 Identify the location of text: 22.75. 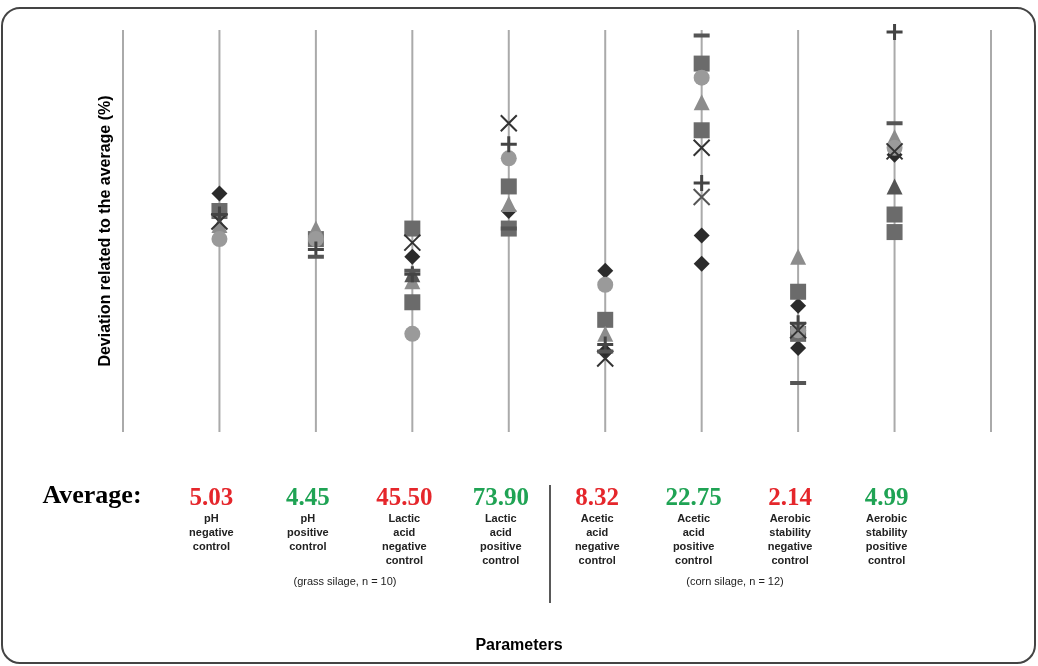
(693, 496).